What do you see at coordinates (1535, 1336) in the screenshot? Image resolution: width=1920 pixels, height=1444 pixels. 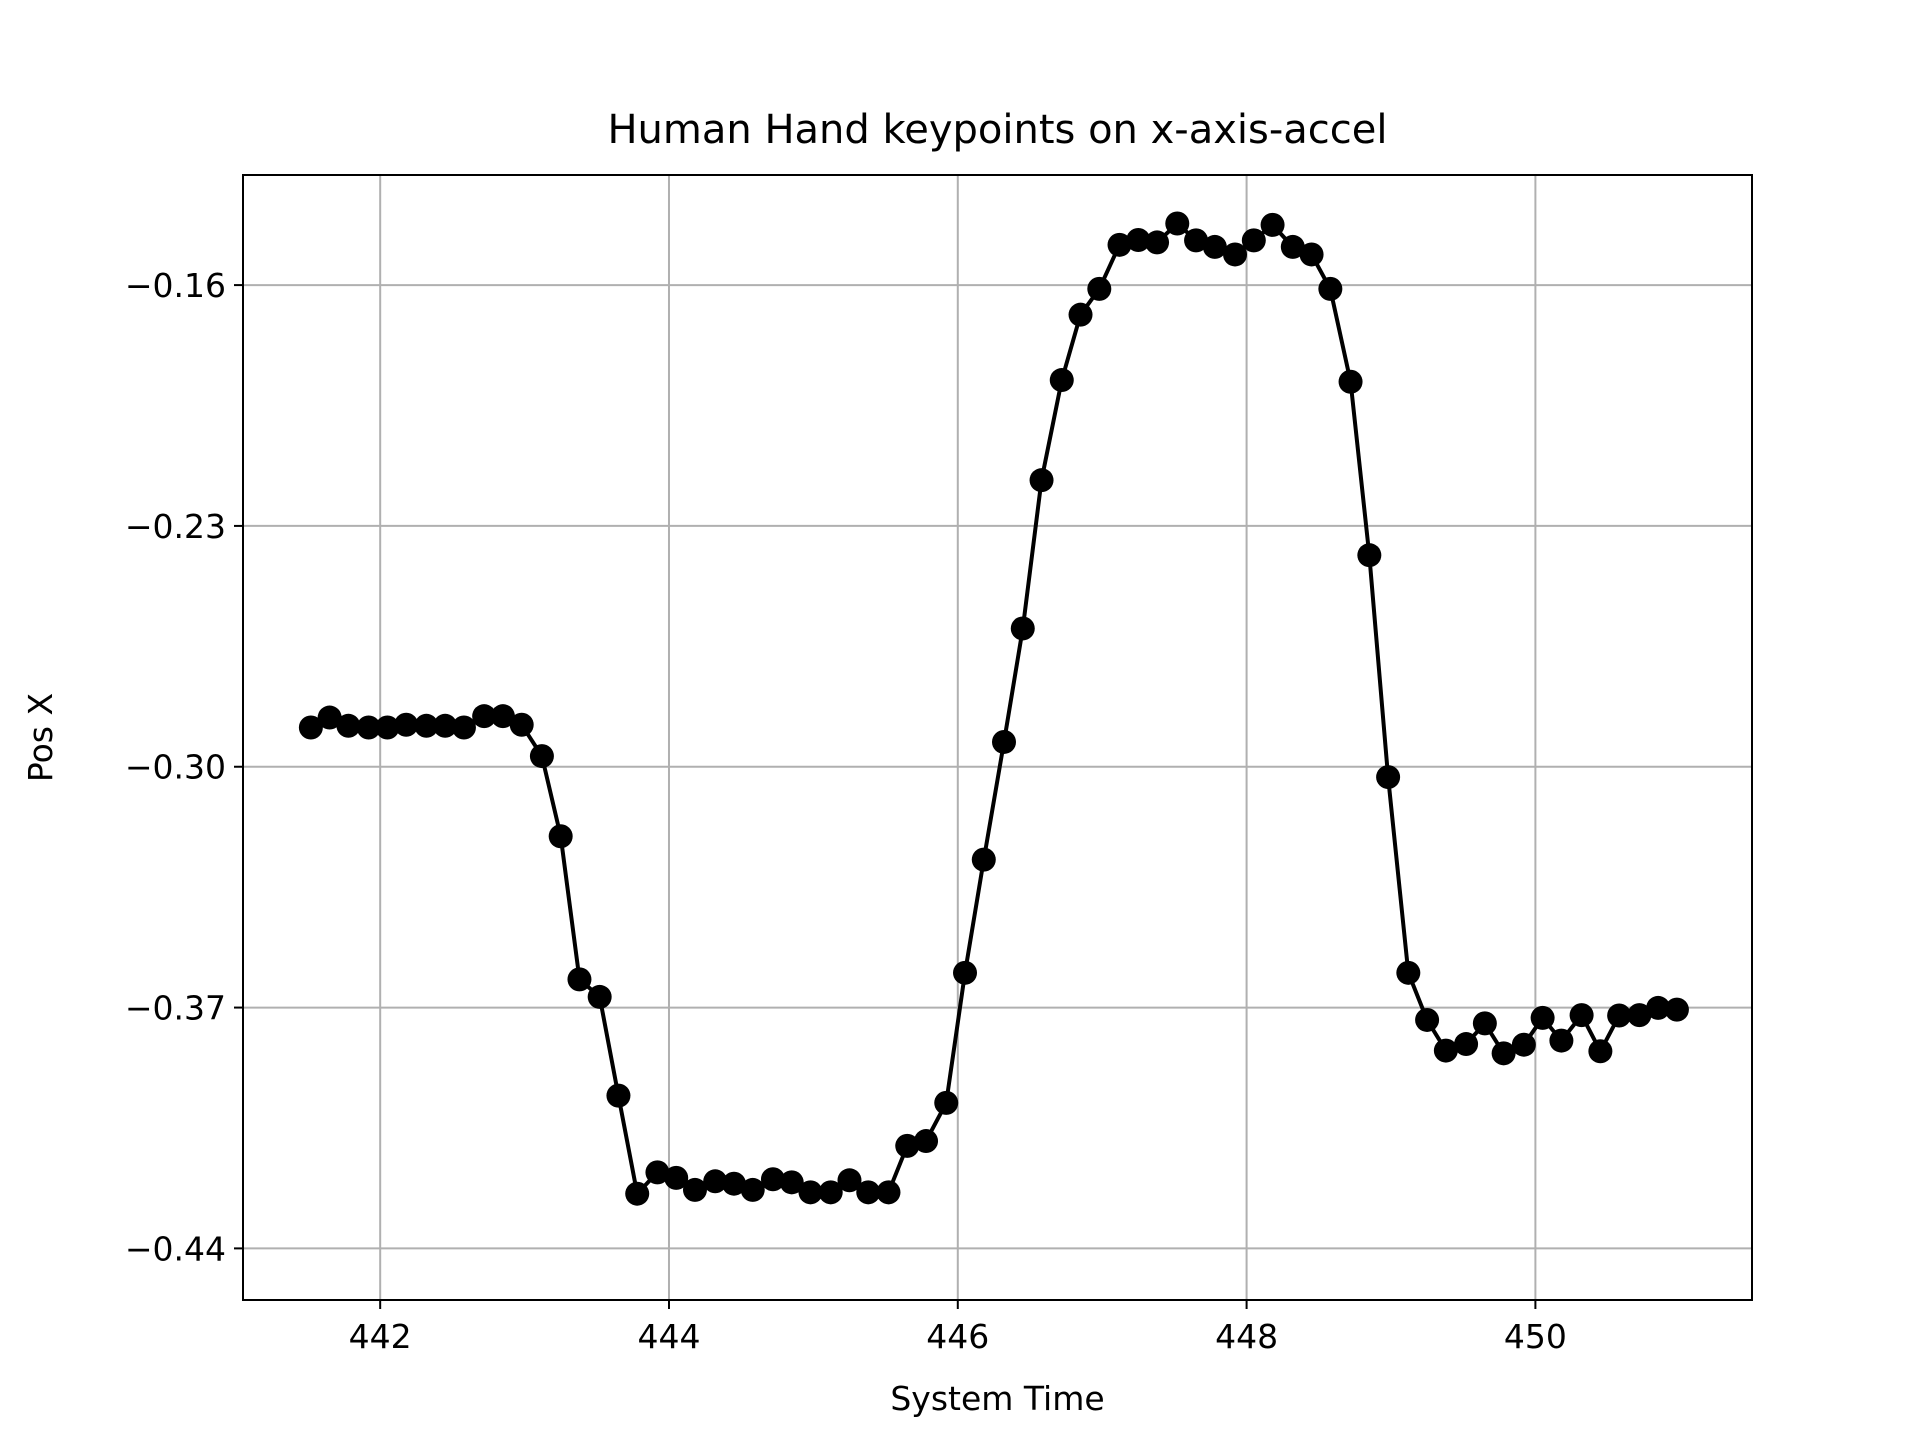 I see `x-tick-label: 450` at bounding box center [1535, 1336].